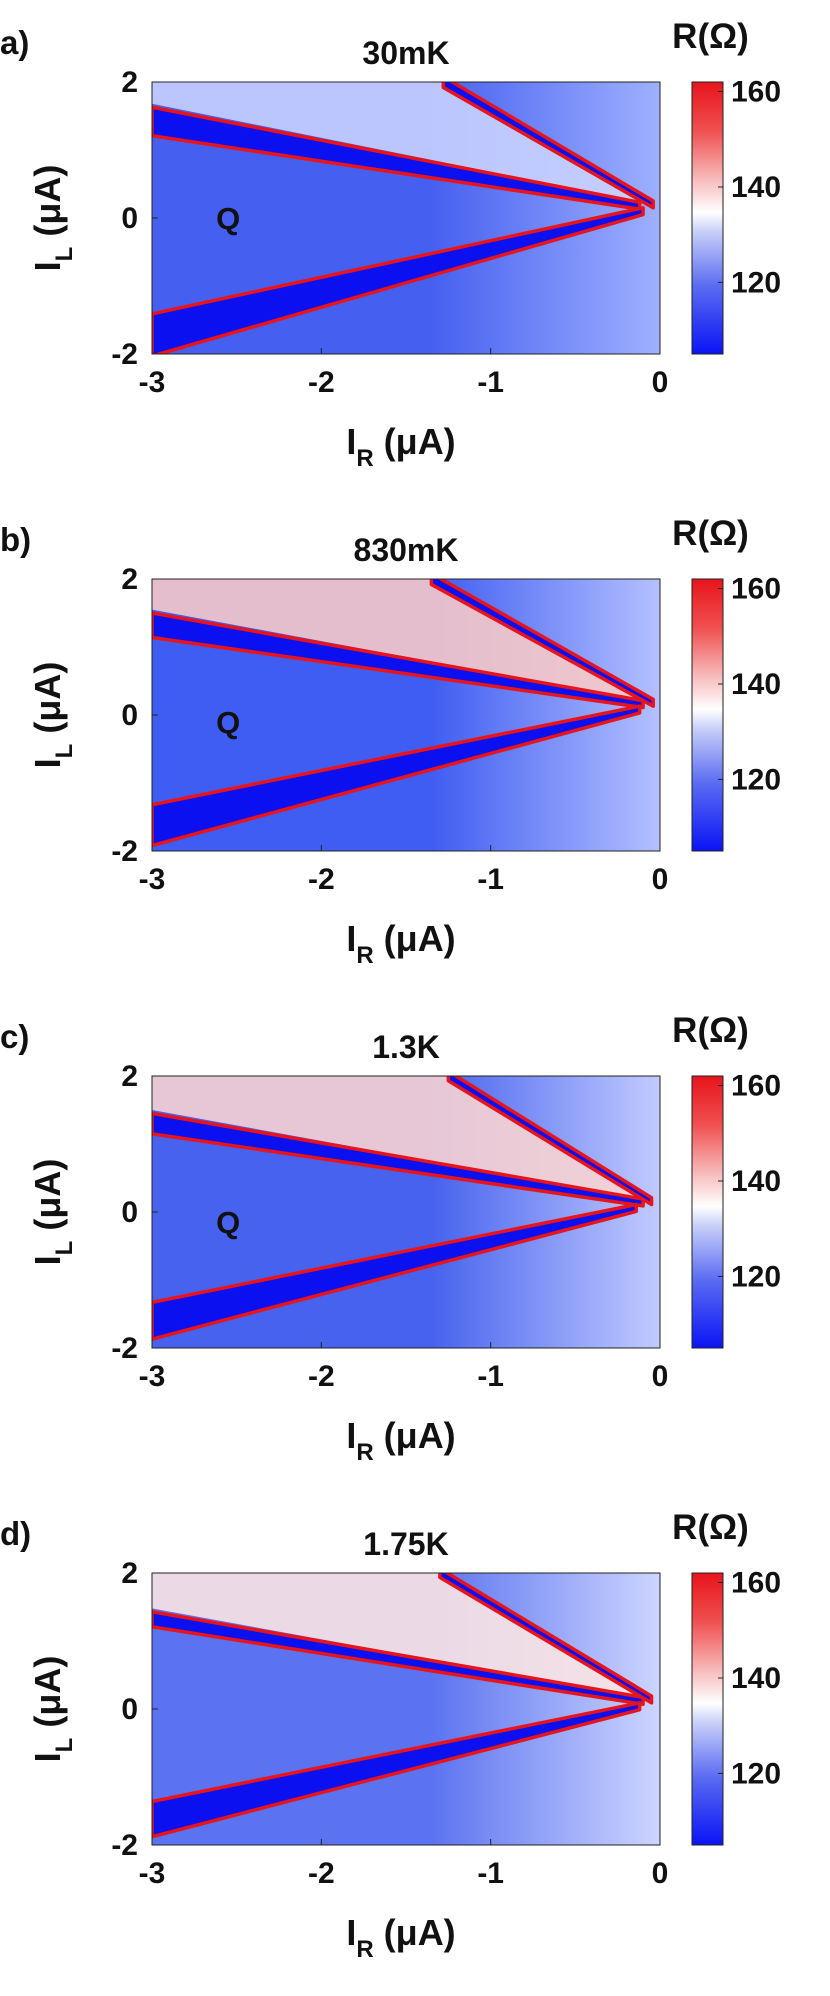 The width and height of the screenshot is (830, 1996). I want to click on panel-title: 1.75K, so click(405, 1544).